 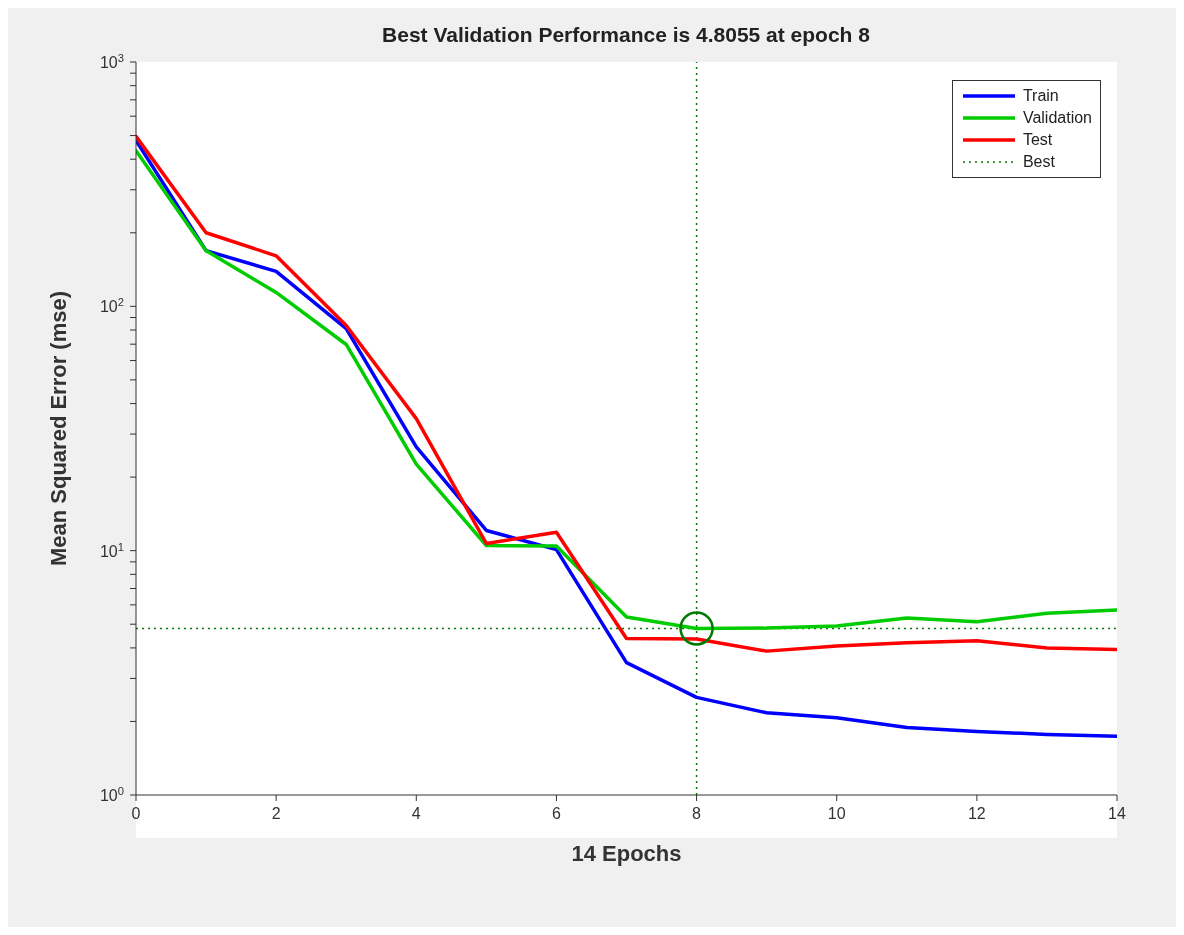 What do you see at coordinates (1038, 162) in the screenshot?
I see `legend-label: Best` at bounding box center [1038, 162].